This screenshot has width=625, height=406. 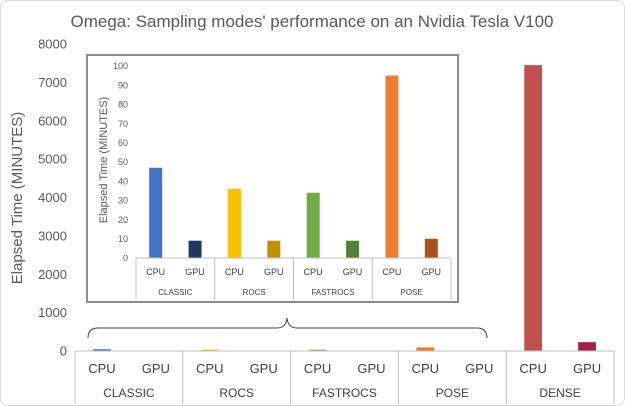 I want to click on main-bar-pose-cpu, so click(x=425, y=349).